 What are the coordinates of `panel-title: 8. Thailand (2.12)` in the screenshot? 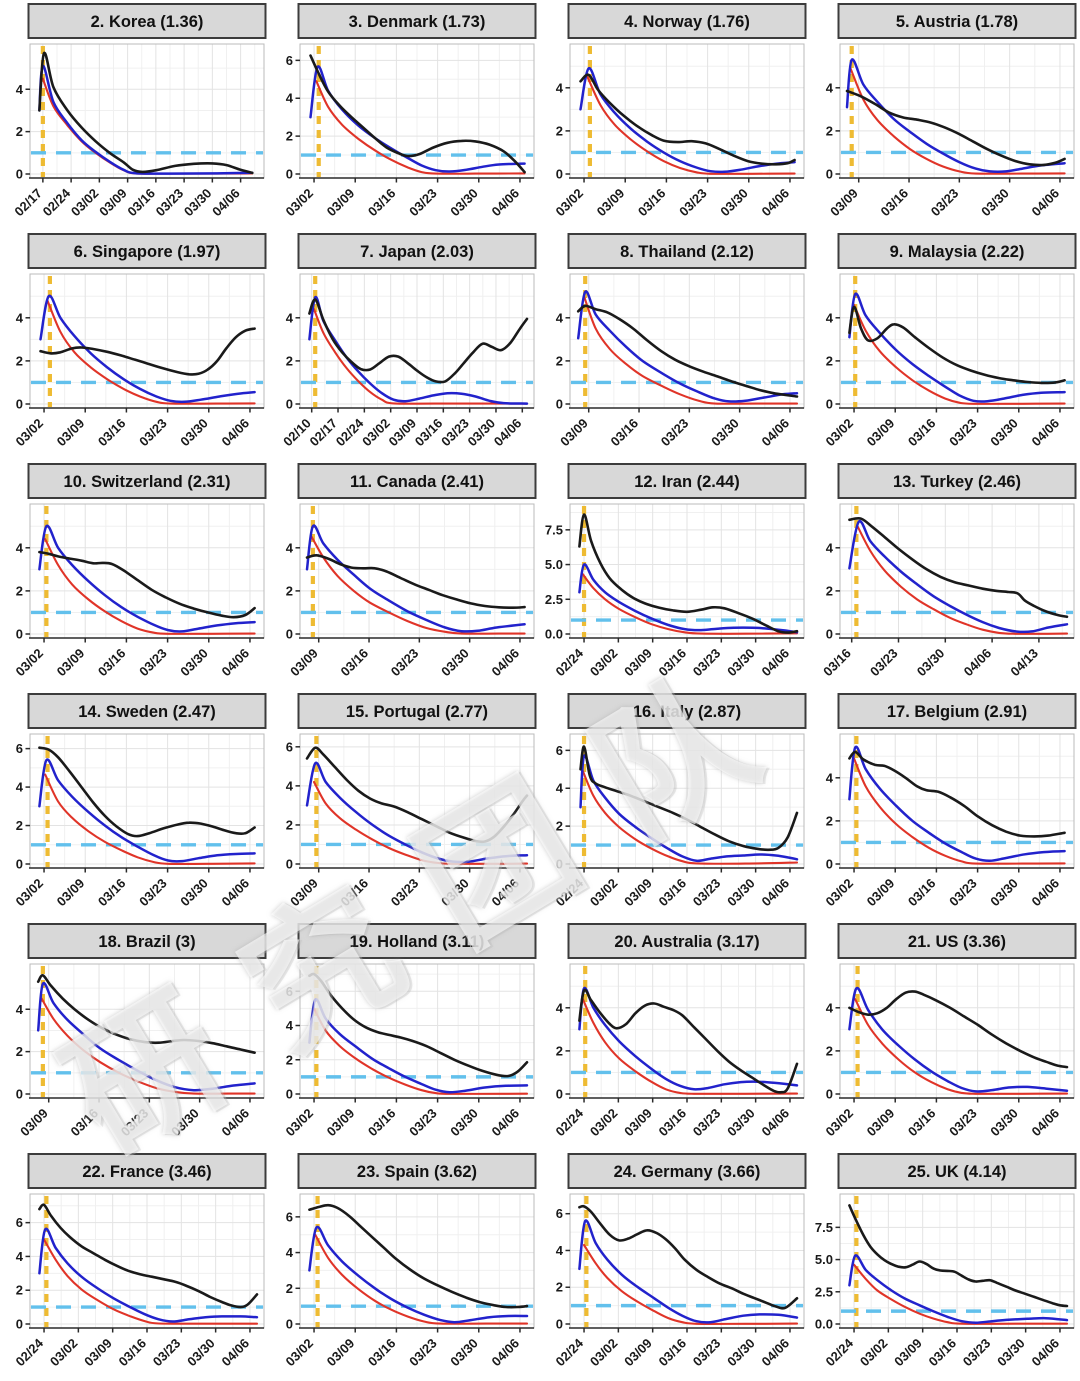 It's located at (687, 252).